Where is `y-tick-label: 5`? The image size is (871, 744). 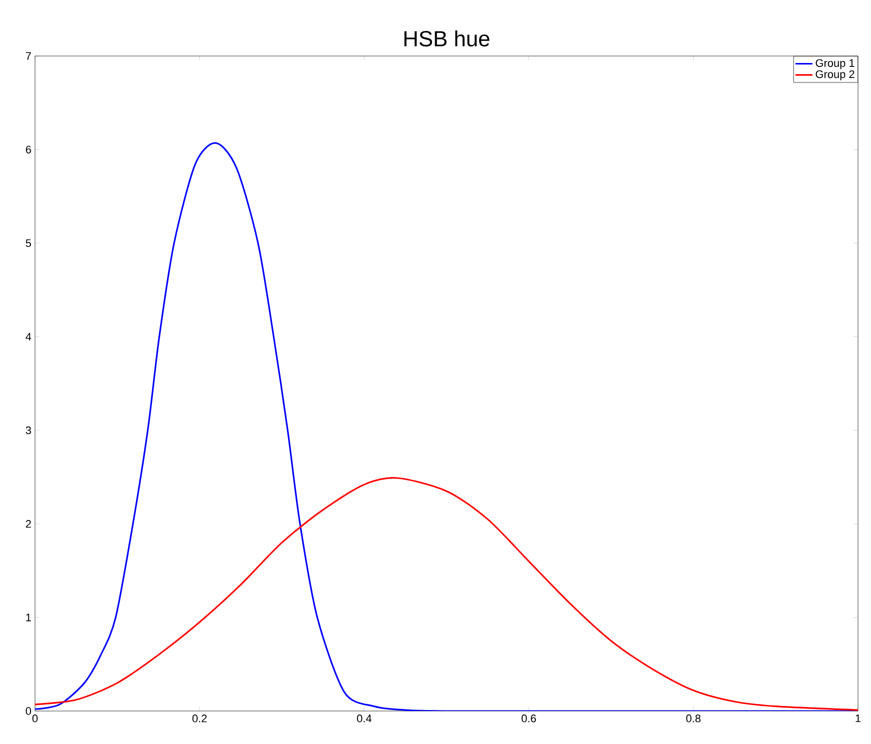 y-tick-label: 5 is located at coordinates (29, 243).